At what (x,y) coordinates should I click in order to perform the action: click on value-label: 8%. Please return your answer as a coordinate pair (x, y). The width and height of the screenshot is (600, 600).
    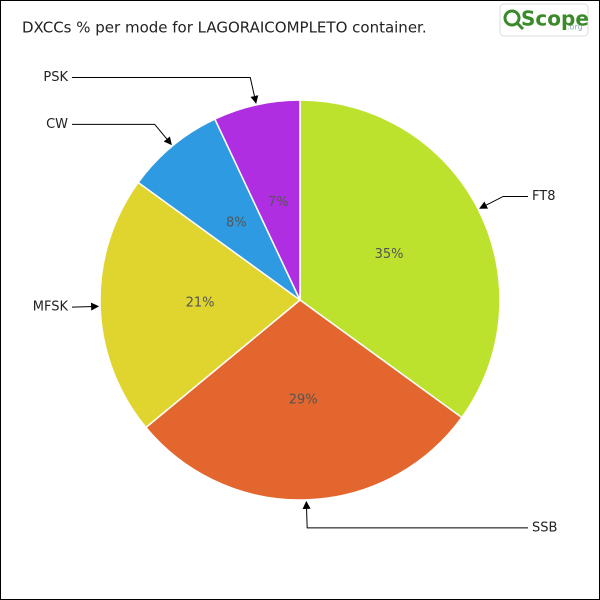
    Looking at the image, I should click on (236, 222).